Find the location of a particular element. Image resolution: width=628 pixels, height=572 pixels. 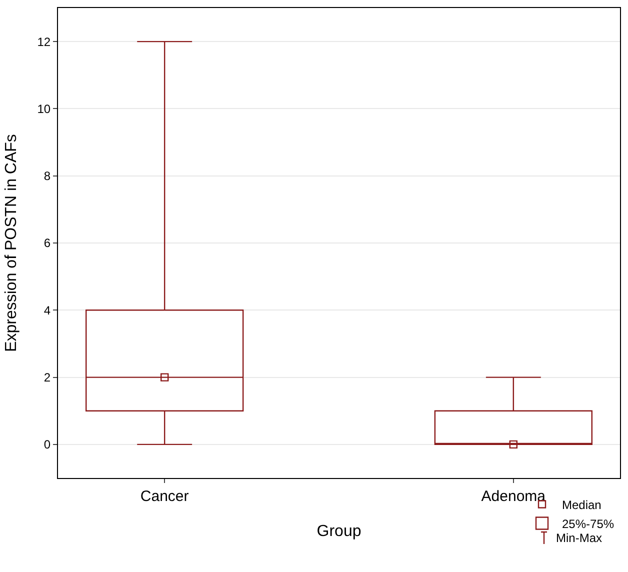

y-tick-label: 12 is located at coordinates (44, 41).